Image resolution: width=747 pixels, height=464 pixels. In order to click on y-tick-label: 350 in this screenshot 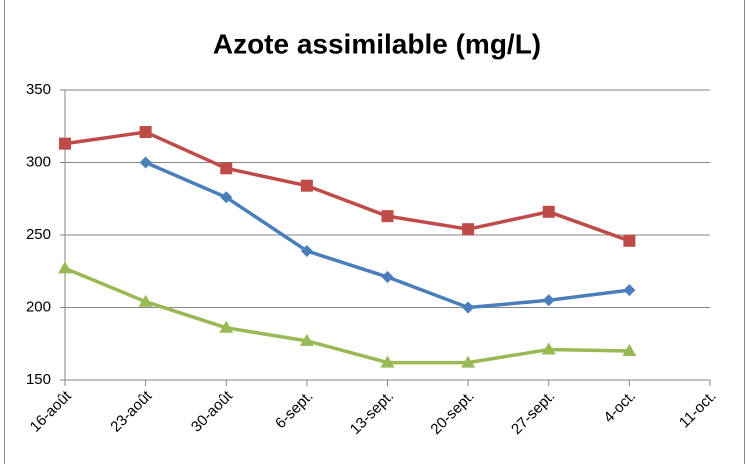, I will do `click(38, 89)`.